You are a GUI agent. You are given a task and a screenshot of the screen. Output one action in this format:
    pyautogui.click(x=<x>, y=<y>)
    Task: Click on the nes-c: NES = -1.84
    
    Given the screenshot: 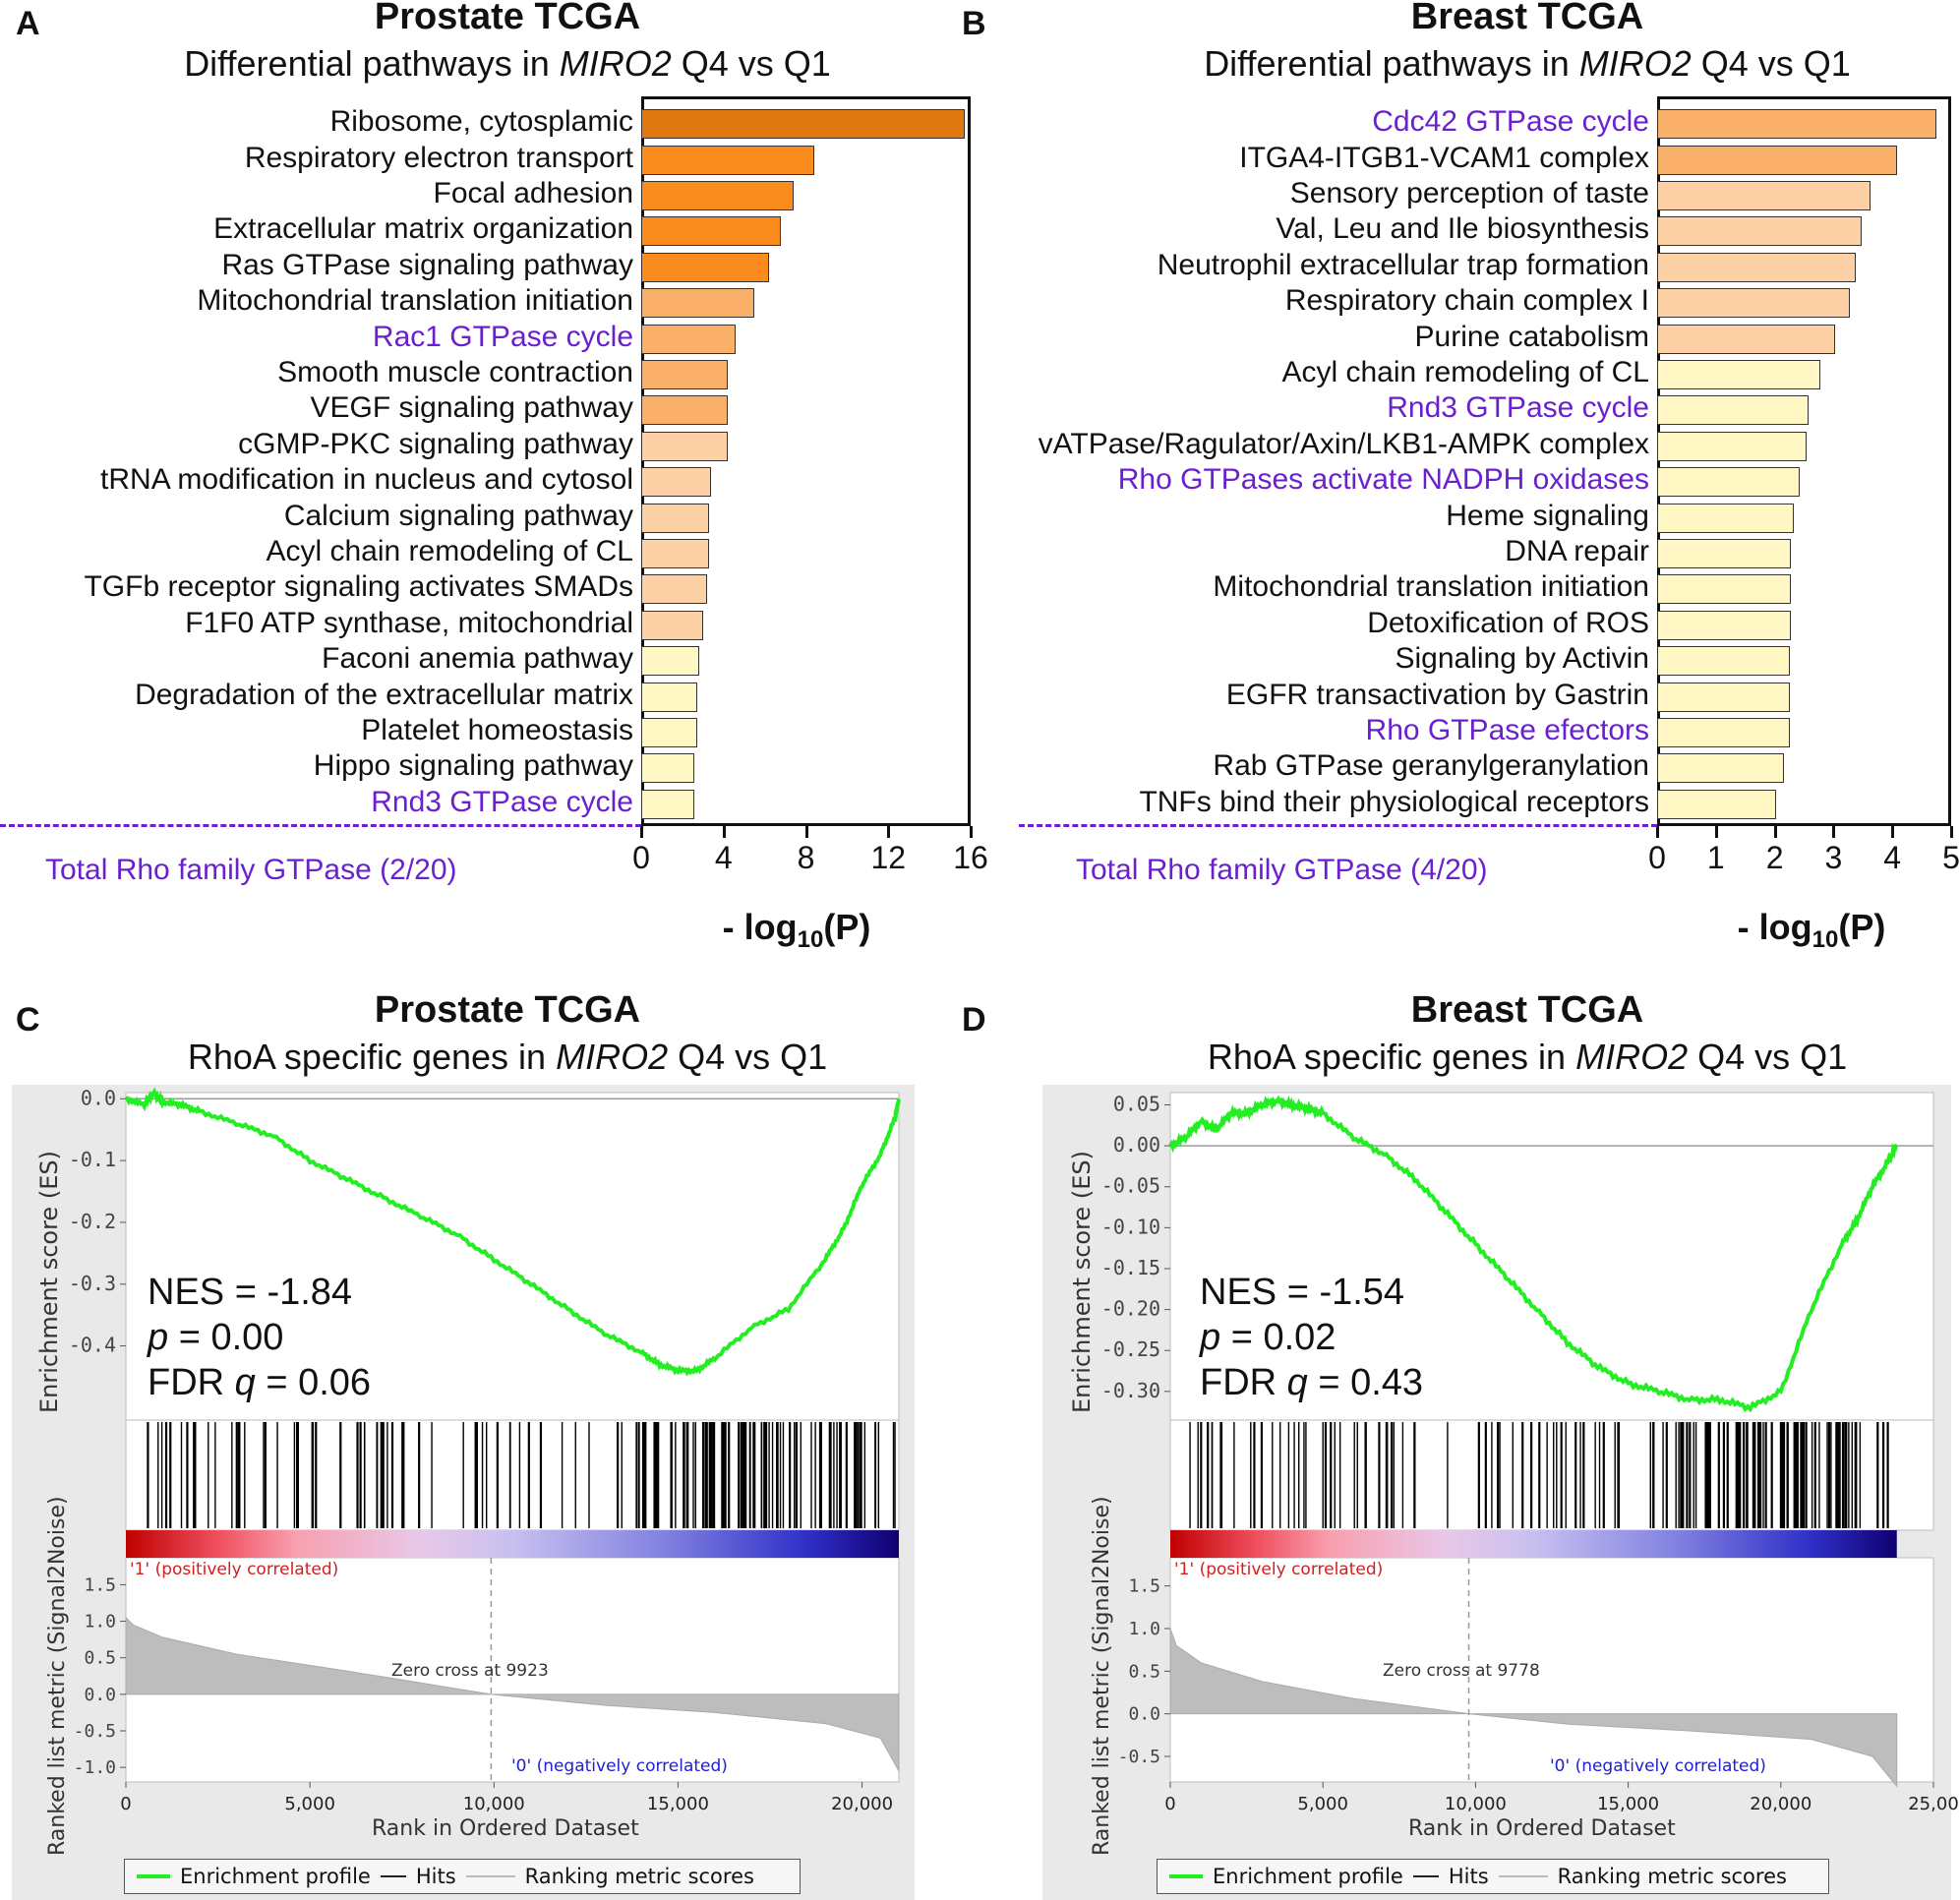 What is the action you would take?
    pyautogui.click(x=250, y=1293)
    